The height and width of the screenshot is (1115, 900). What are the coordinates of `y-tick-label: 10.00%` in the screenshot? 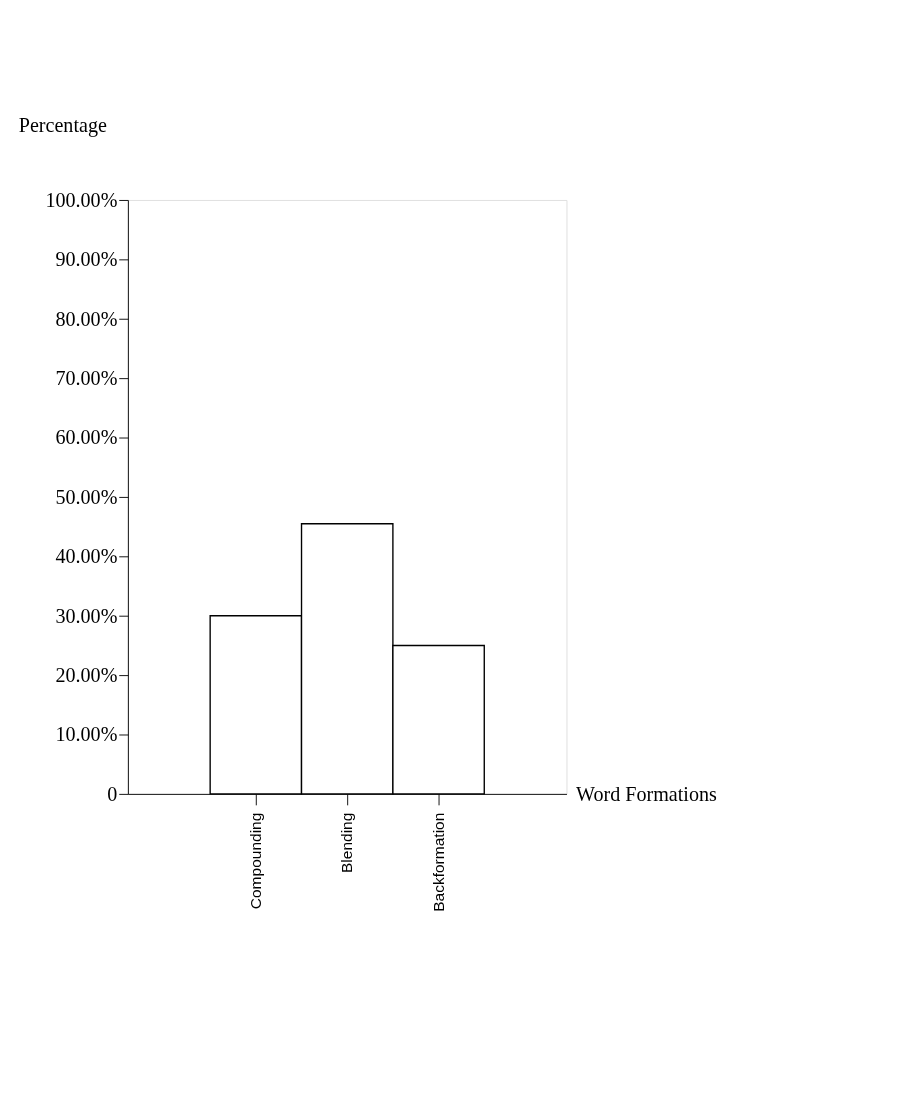 It's located at (86, 734).